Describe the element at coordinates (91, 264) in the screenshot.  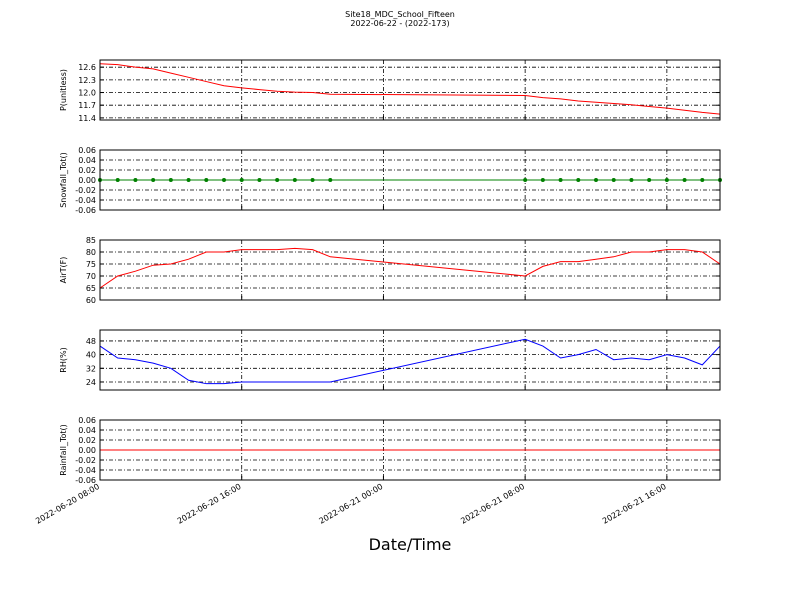
I see `y-tick-label: 75` at that location.